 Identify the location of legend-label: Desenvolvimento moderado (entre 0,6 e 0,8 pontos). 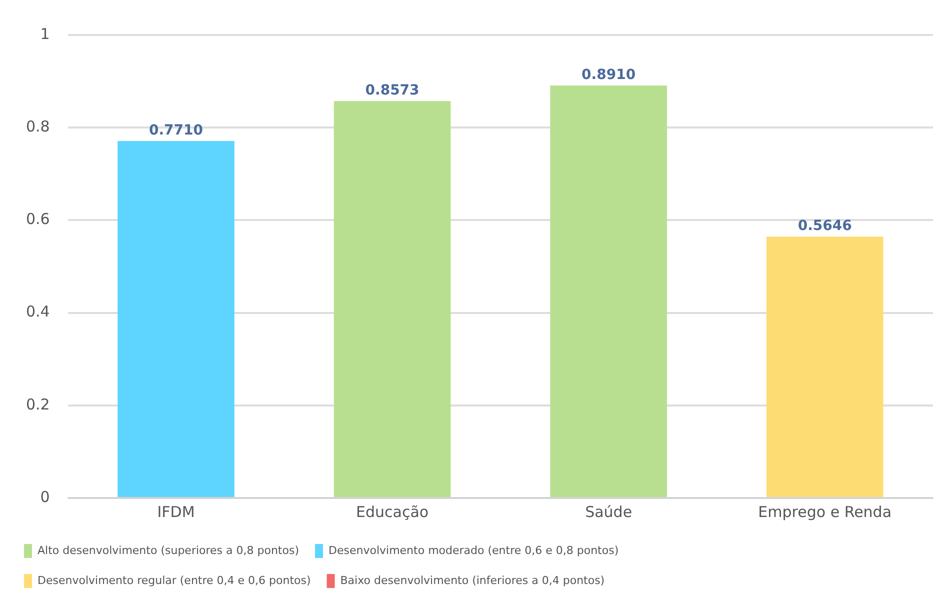
(473, 550).